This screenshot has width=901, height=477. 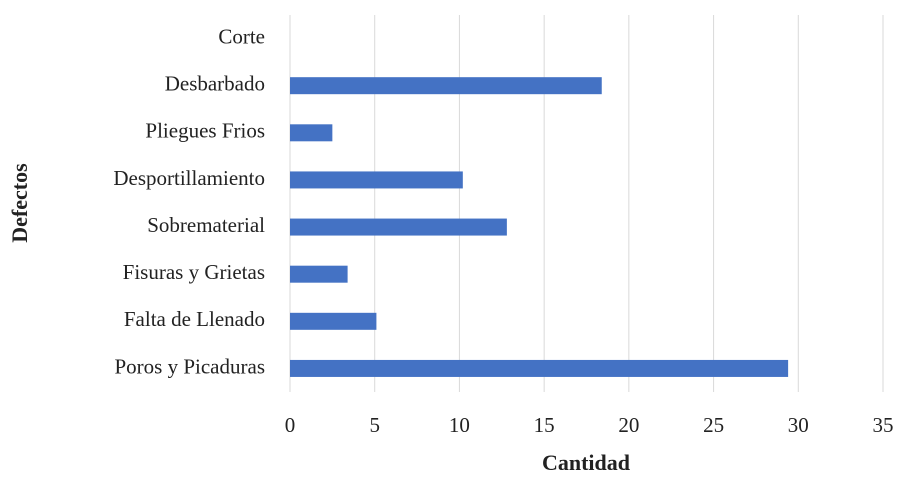 I want to click on y-tick-label: Falta de Llenado, so click(x=194, y=319).